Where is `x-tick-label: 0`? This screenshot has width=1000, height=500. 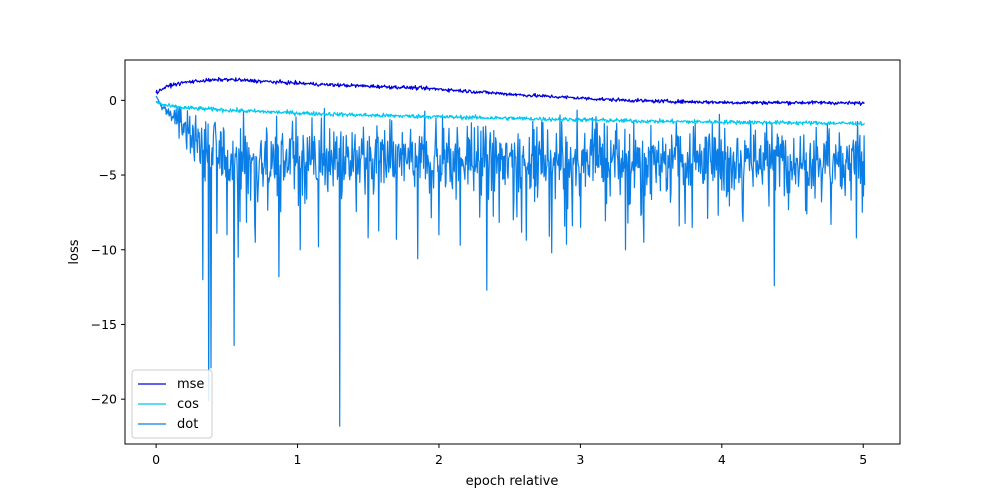 x-tick-label: 0 is located at coordinates (156, 459).